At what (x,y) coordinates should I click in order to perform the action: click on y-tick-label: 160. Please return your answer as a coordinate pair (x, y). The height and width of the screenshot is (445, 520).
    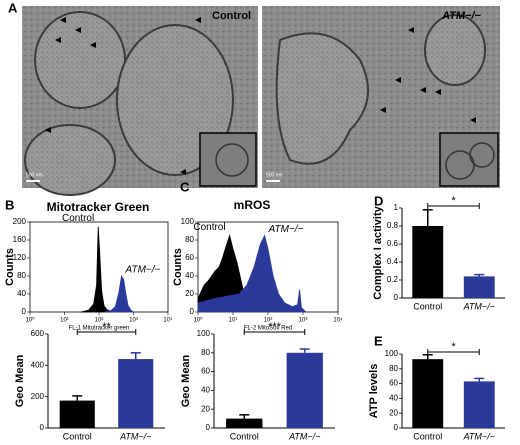
    Looking at the image, I should click on (20, 239).